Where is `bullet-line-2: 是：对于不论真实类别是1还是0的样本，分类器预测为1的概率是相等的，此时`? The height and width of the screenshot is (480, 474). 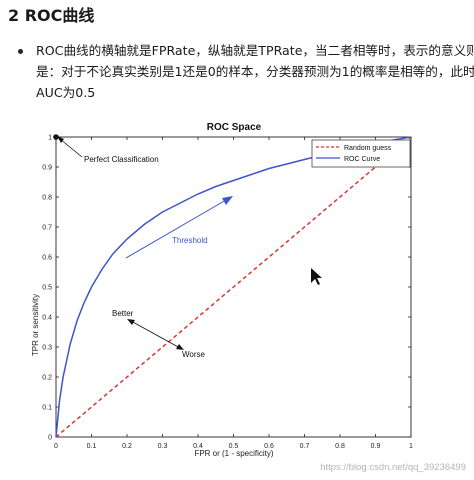
bullet-line-2: 是：对于不论真实类别是1还是0的样本，分类器预测为1的概率是相等的，此时 is located at coordinates (255, 71).